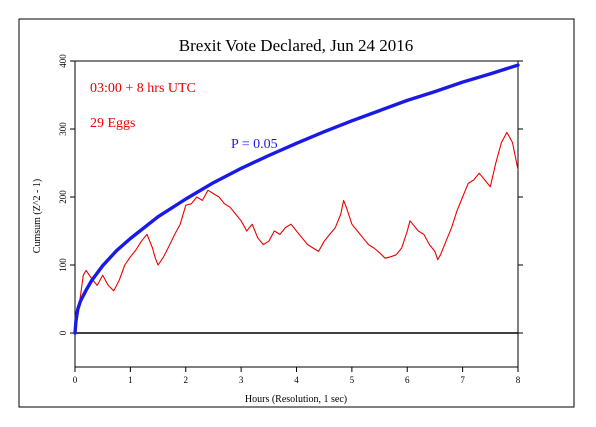  What do you see at coordinates (37, 216) in the screenshot?
I see `y-axis-label: Cumsum (Z^2 - 1)` at bounding box center [37, 216].